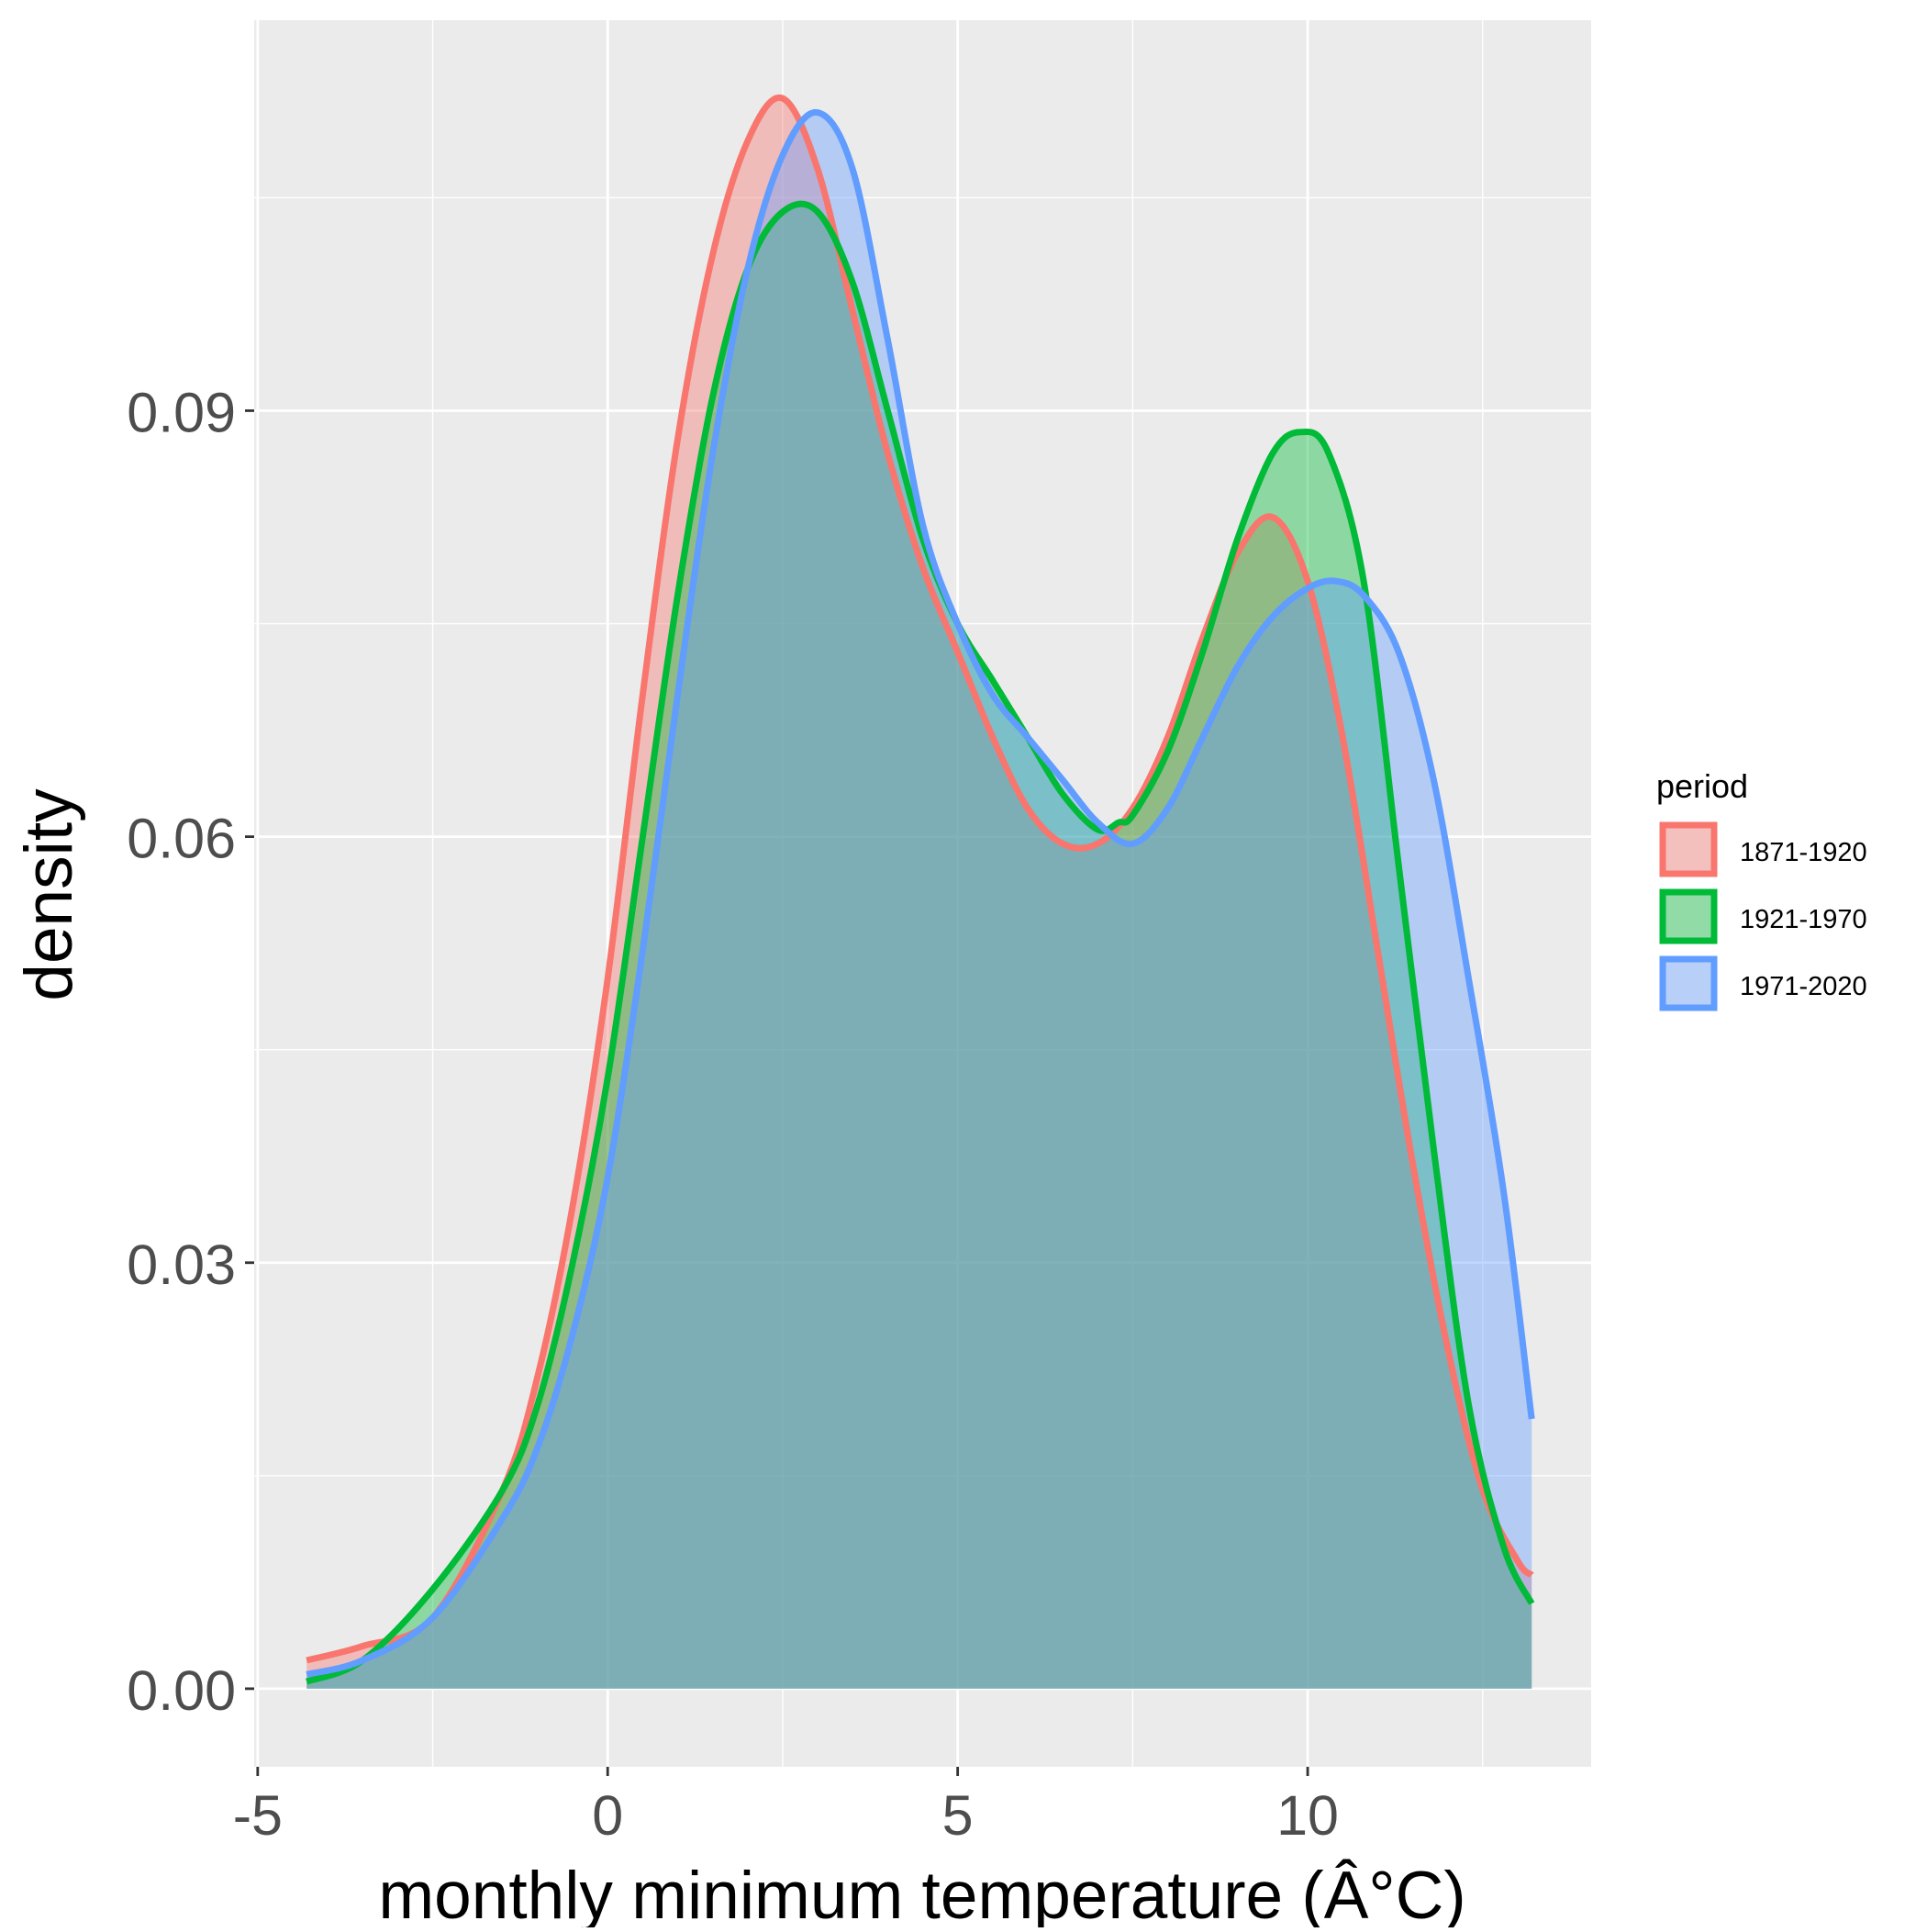 This screenshot has height=1932, width=1927. What do you see at coordinates (786, 1807) in the screenshot?
I see `x-axis: -5 0 5 10` at bounding box center [786, 1807].